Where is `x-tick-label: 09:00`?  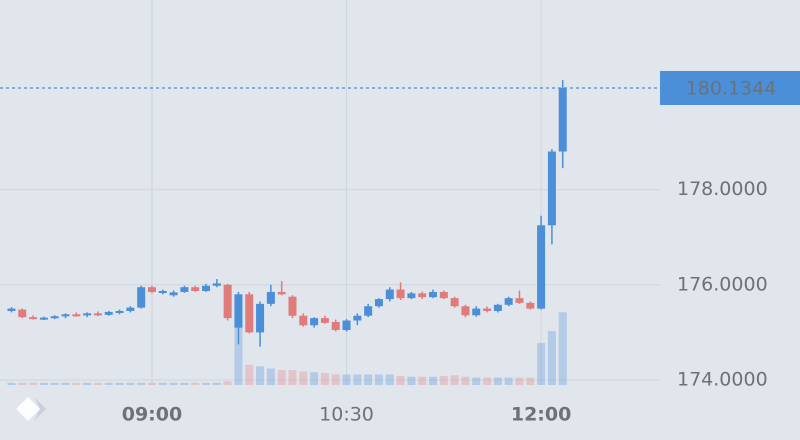 x-tick-label: 09:00 is located at coordinates (152, 415).